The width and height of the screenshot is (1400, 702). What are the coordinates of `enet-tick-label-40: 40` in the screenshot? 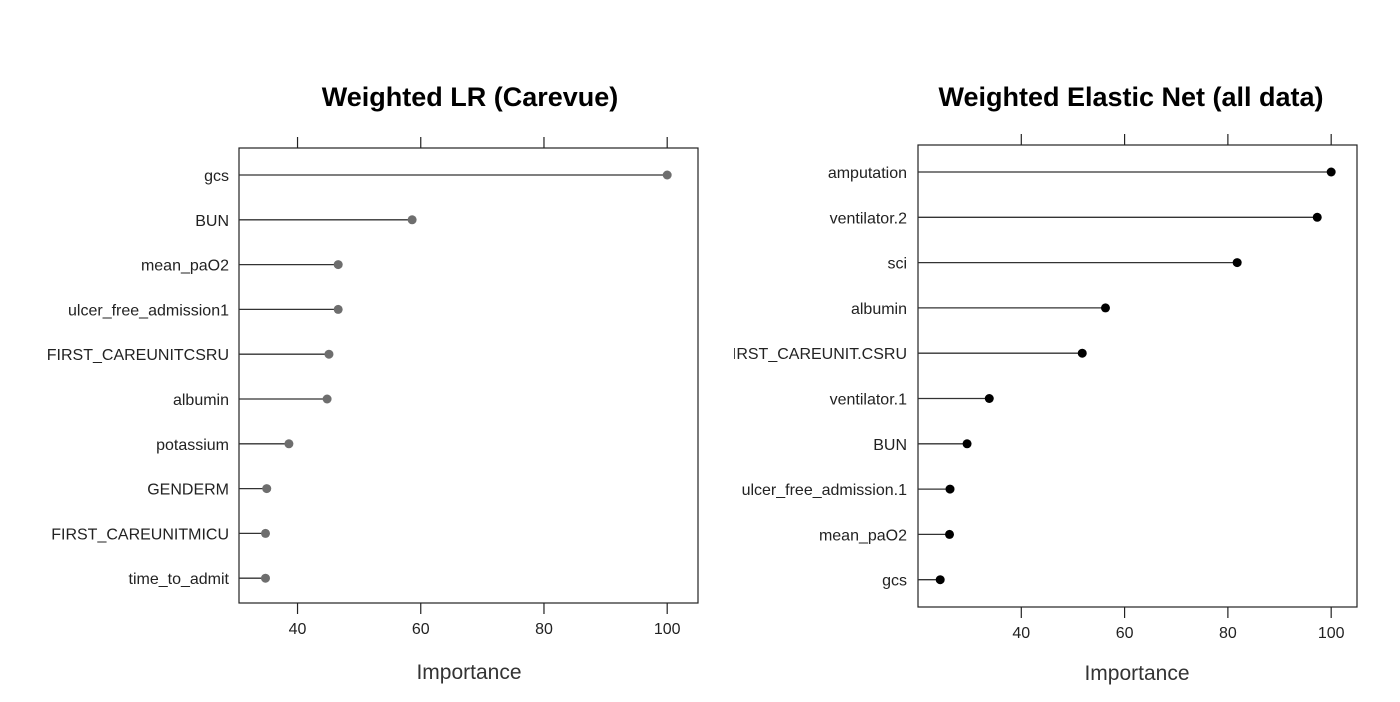 It's located at (1021, 633).